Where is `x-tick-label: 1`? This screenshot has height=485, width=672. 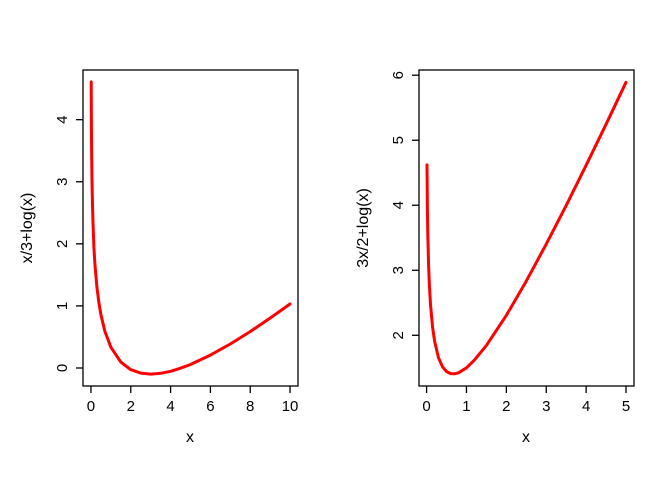
x-tick-label: 1 is located at coordinates (466, 406).